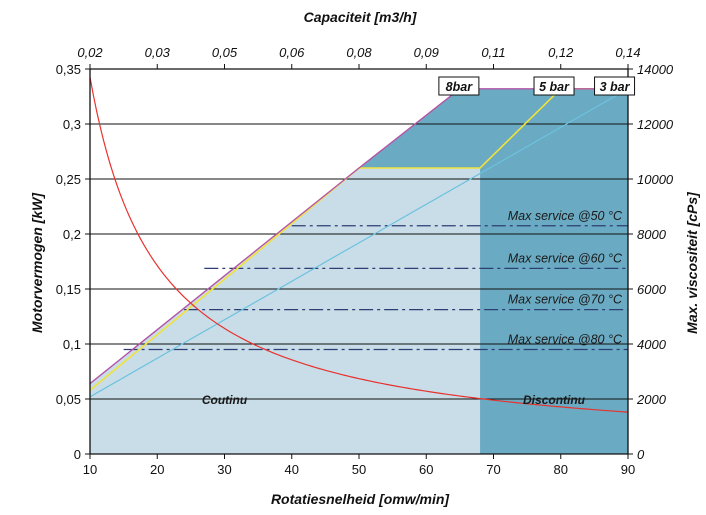  What do you see at coordinates (225, 400) in the screenshot?
I see `region-label-coutinu: Coutinu` at bounding box center [225, 400].